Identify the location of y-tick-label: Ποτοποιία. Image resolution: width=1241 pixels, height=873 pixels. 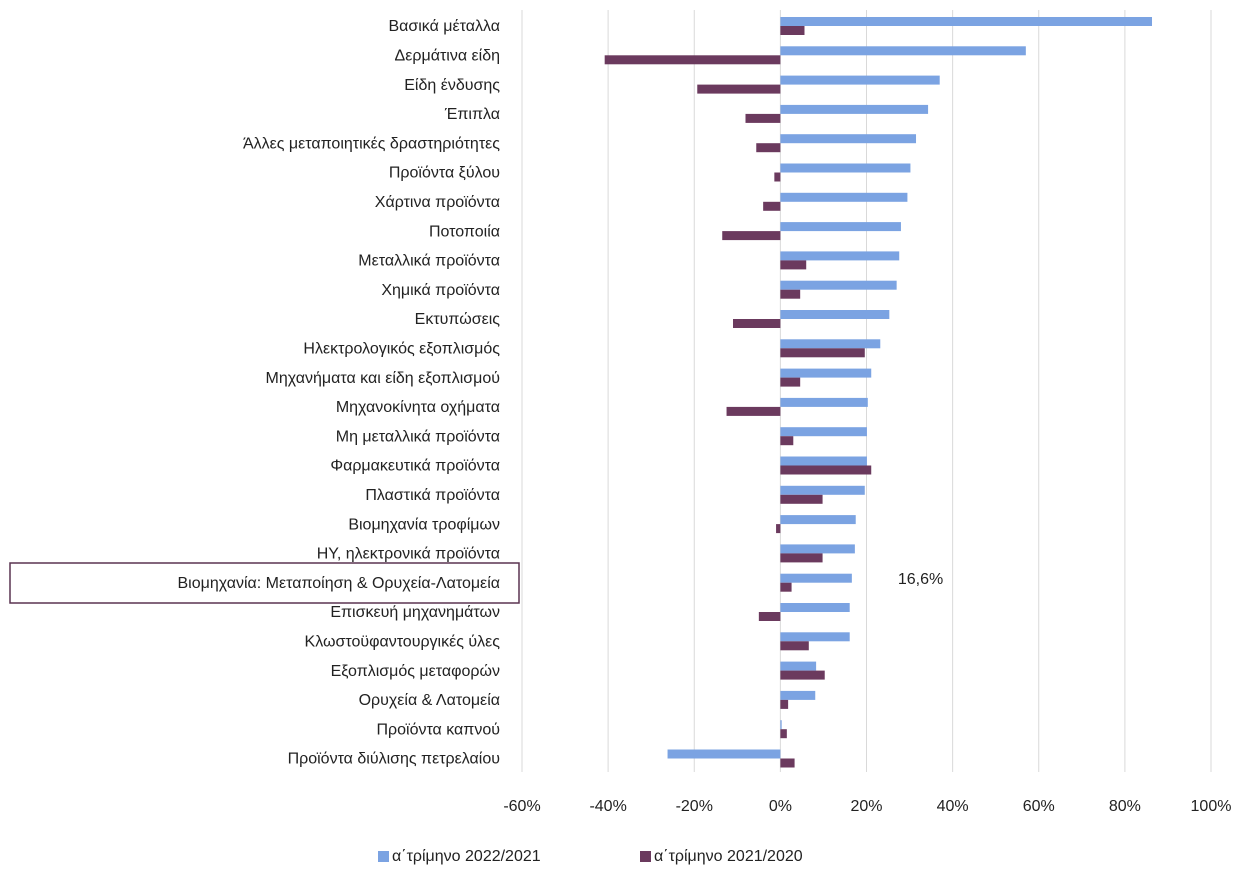
(464, 231).